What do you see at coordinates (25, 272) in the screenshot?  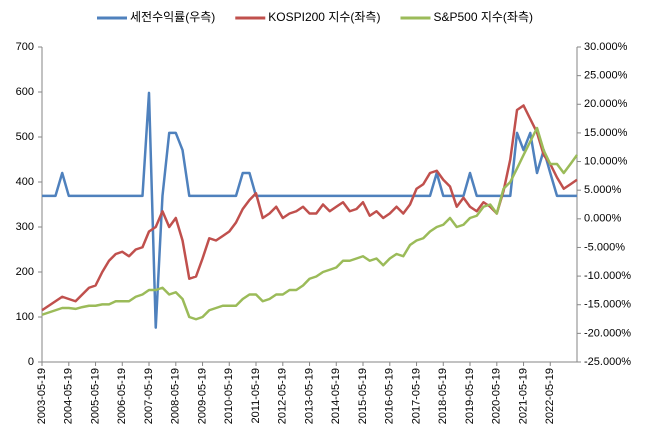 I see `y-tick-label: 200` at bounding box center [25, 272].